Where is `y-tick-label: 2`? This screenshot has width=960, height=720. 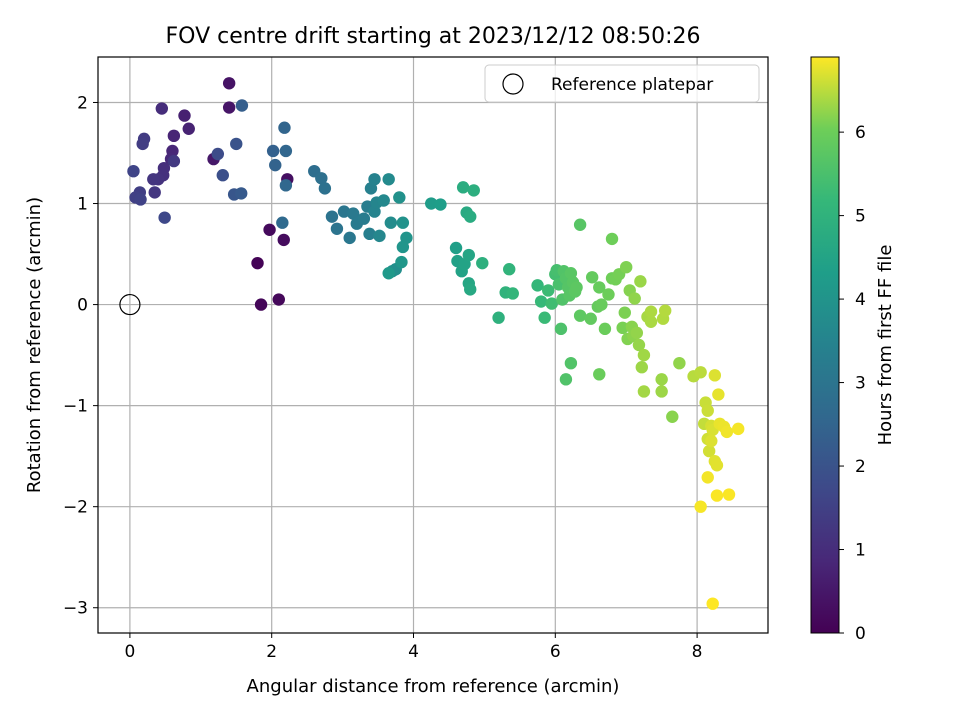 y-tick-label: 2 is located at coordinates (82, 103).